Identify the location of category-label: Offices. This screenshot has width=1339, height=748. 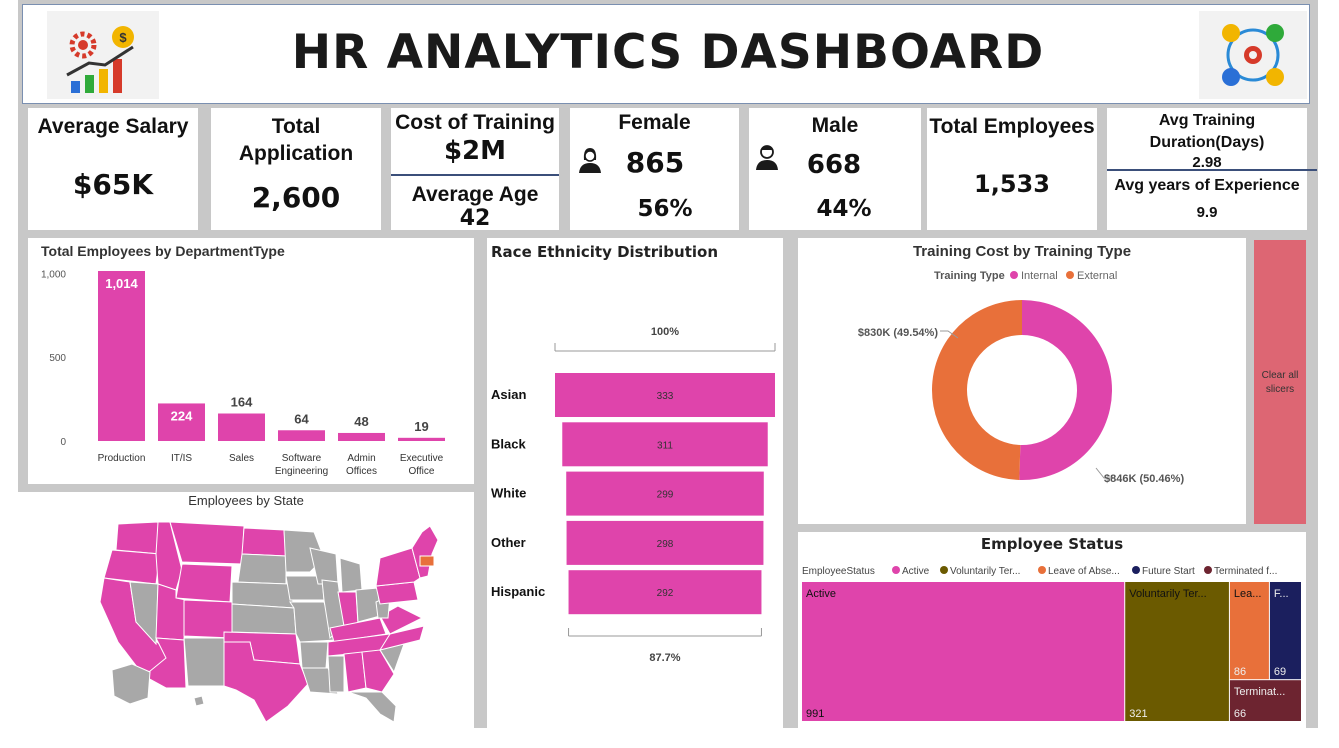
(361, 471).